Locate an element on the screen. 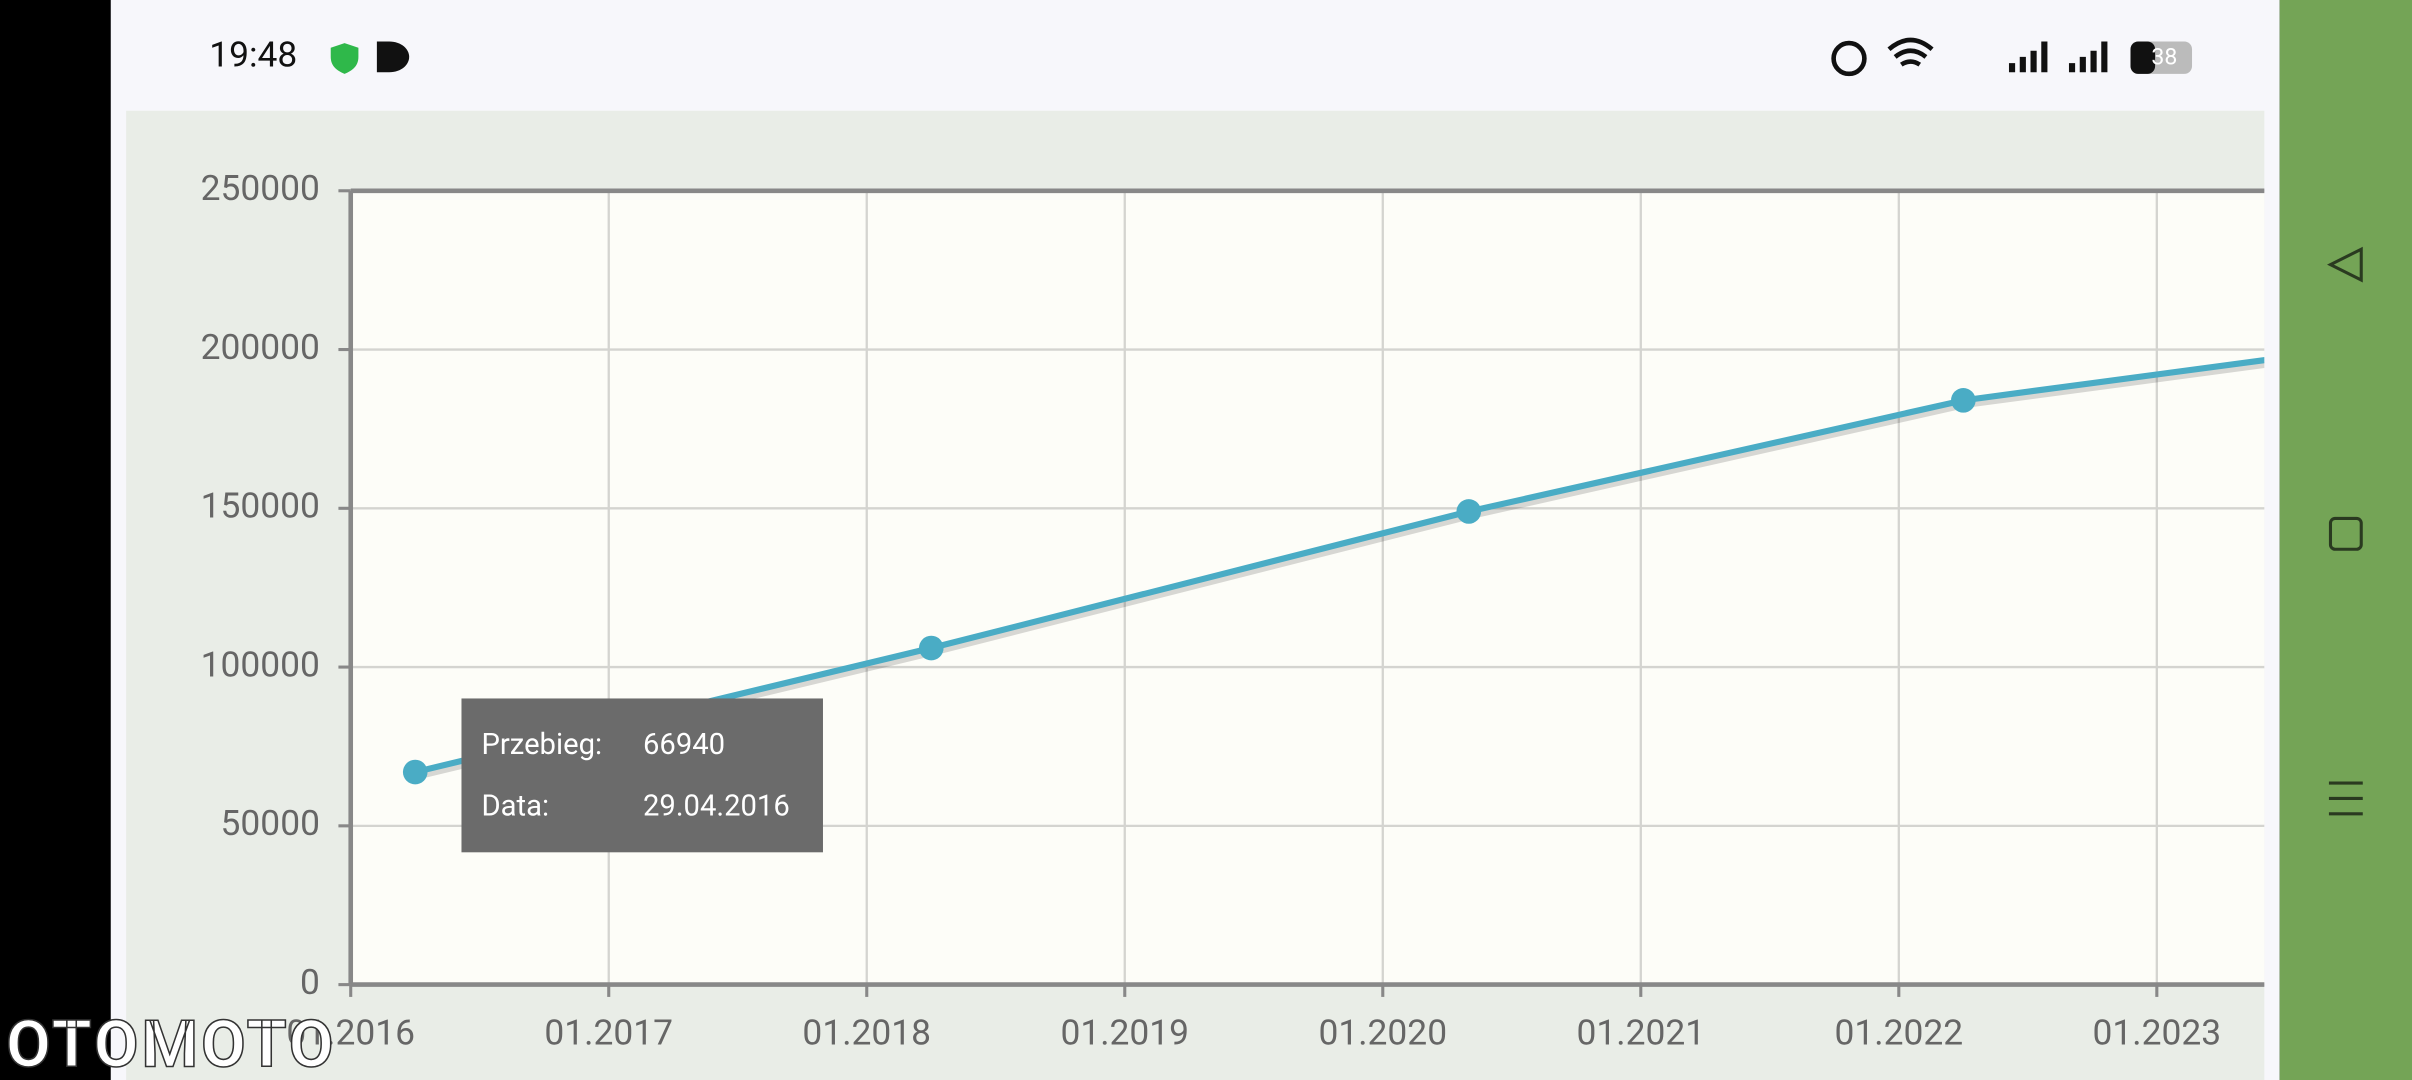 The height and width of the screenshot is (1080, 2412). tooltip-label: Przebieg: is located at coordinates (541, 745).